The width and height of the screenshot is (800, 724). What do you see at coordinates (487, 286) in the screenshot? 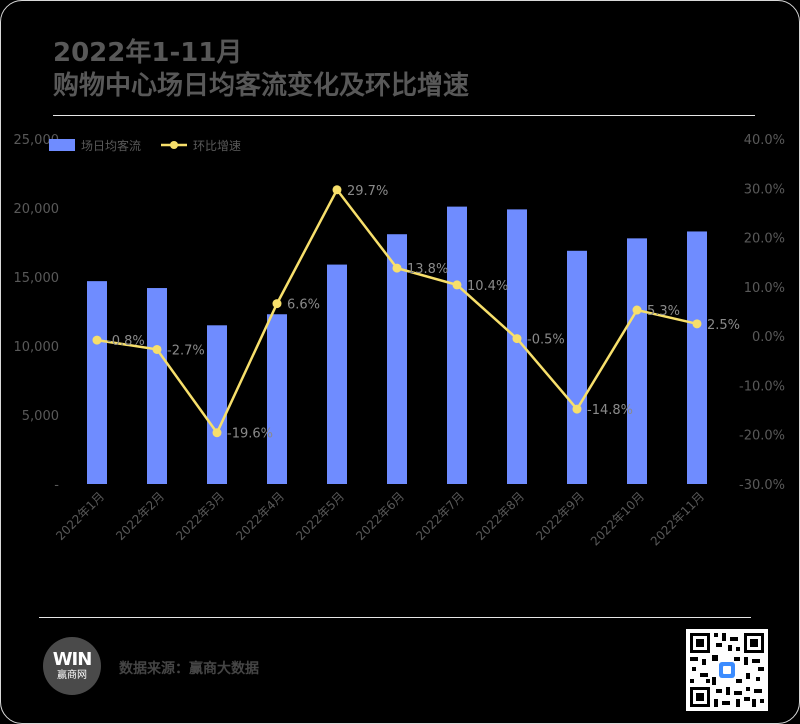
I see `growth-data-label: 10.4%` at bounding box center [487, 286].